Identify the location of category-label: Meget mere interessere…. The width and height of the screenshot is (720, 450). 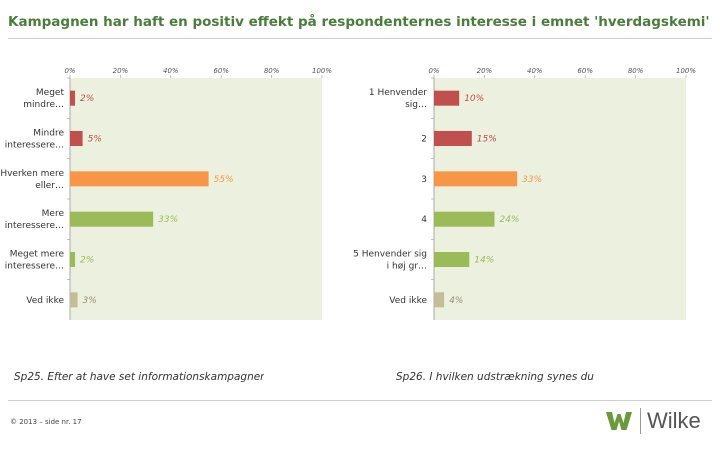
(35, 261).